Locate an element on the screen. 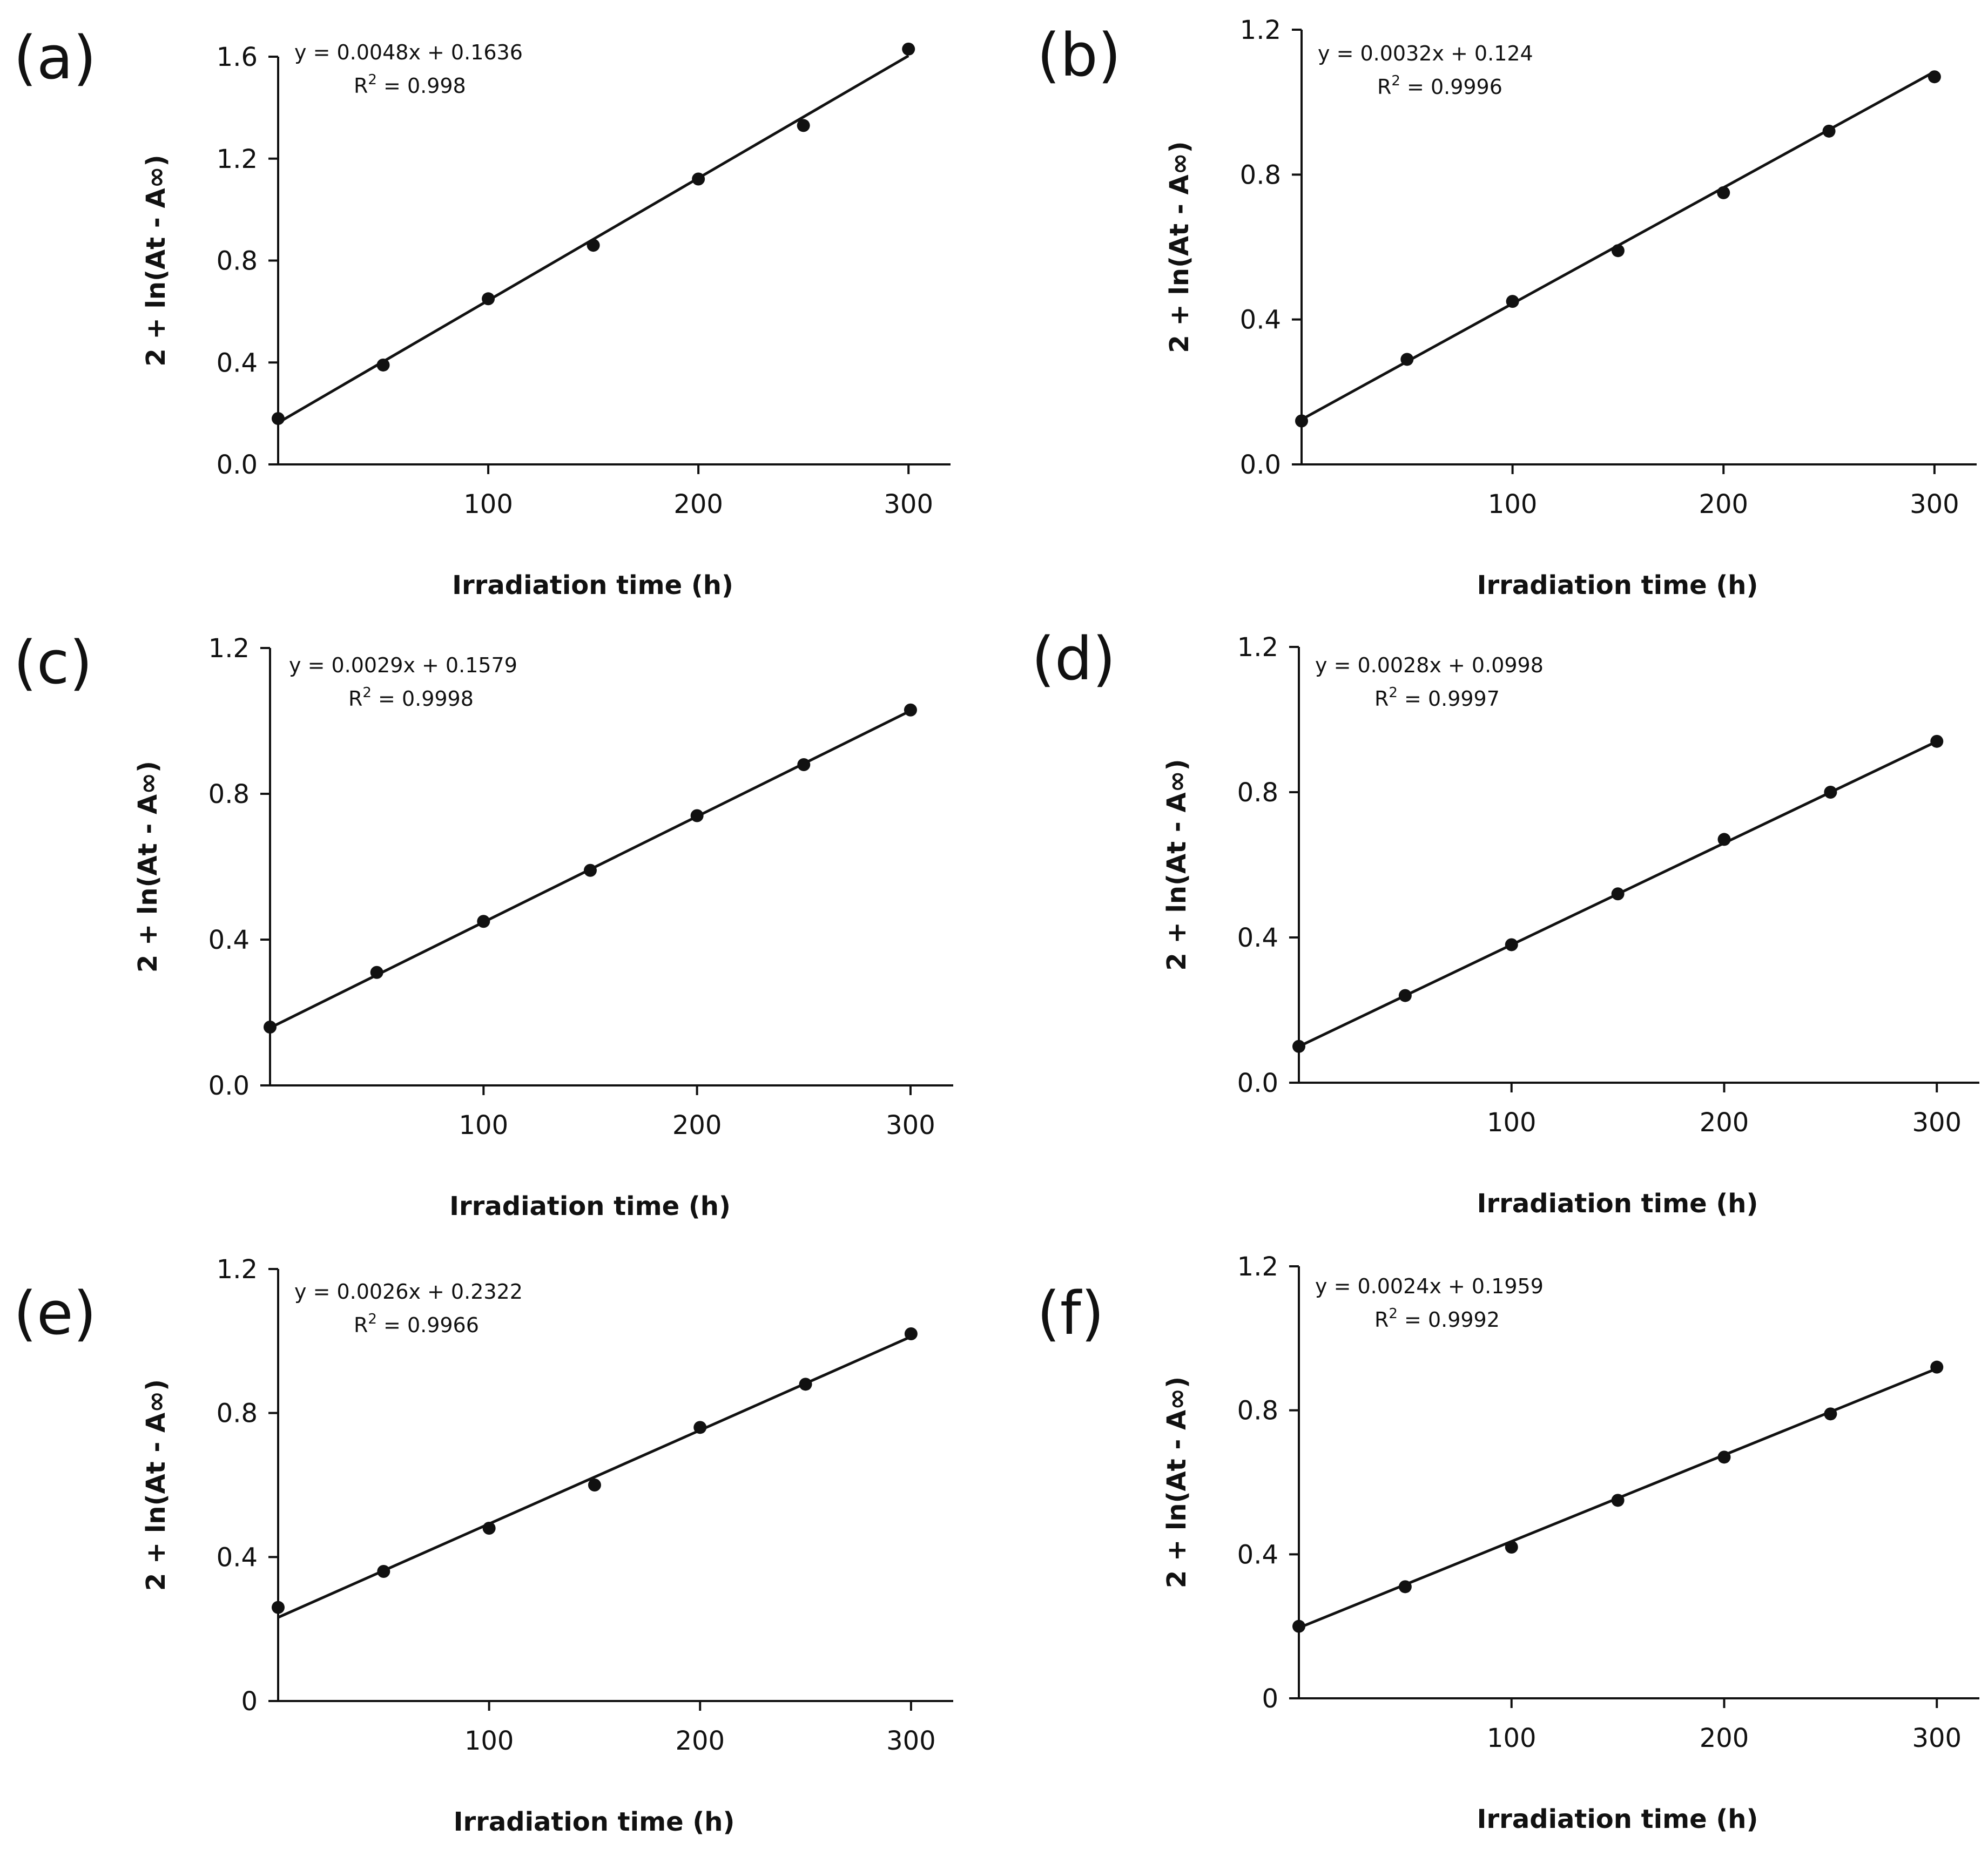 This screenshot has width=1988, height=1856. r-squared-value: = 0.998 is located at coordinates (421, 86).